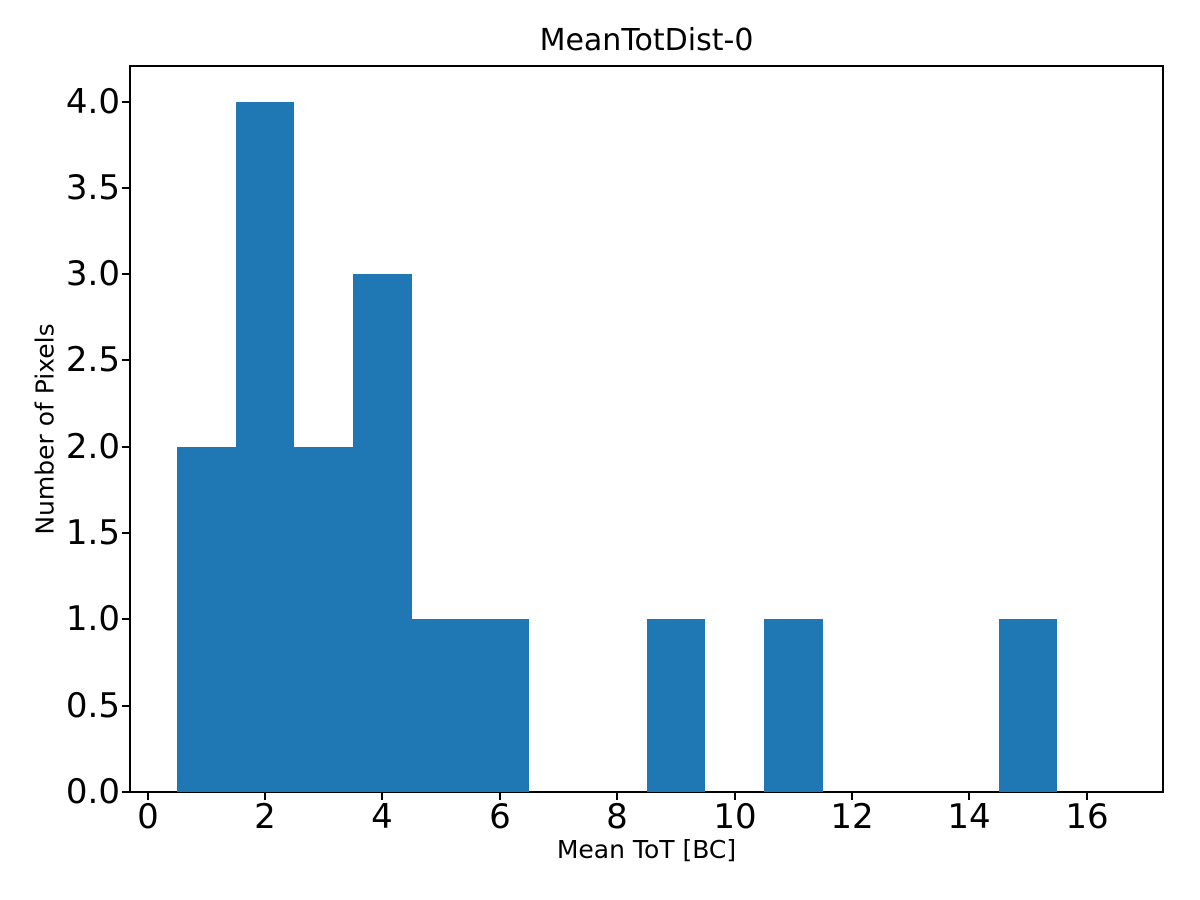  What do you see at coordinates (92, 188) in the screenshot?
I see `y-tick-label: 3.5` at bounding box center [92, 188].